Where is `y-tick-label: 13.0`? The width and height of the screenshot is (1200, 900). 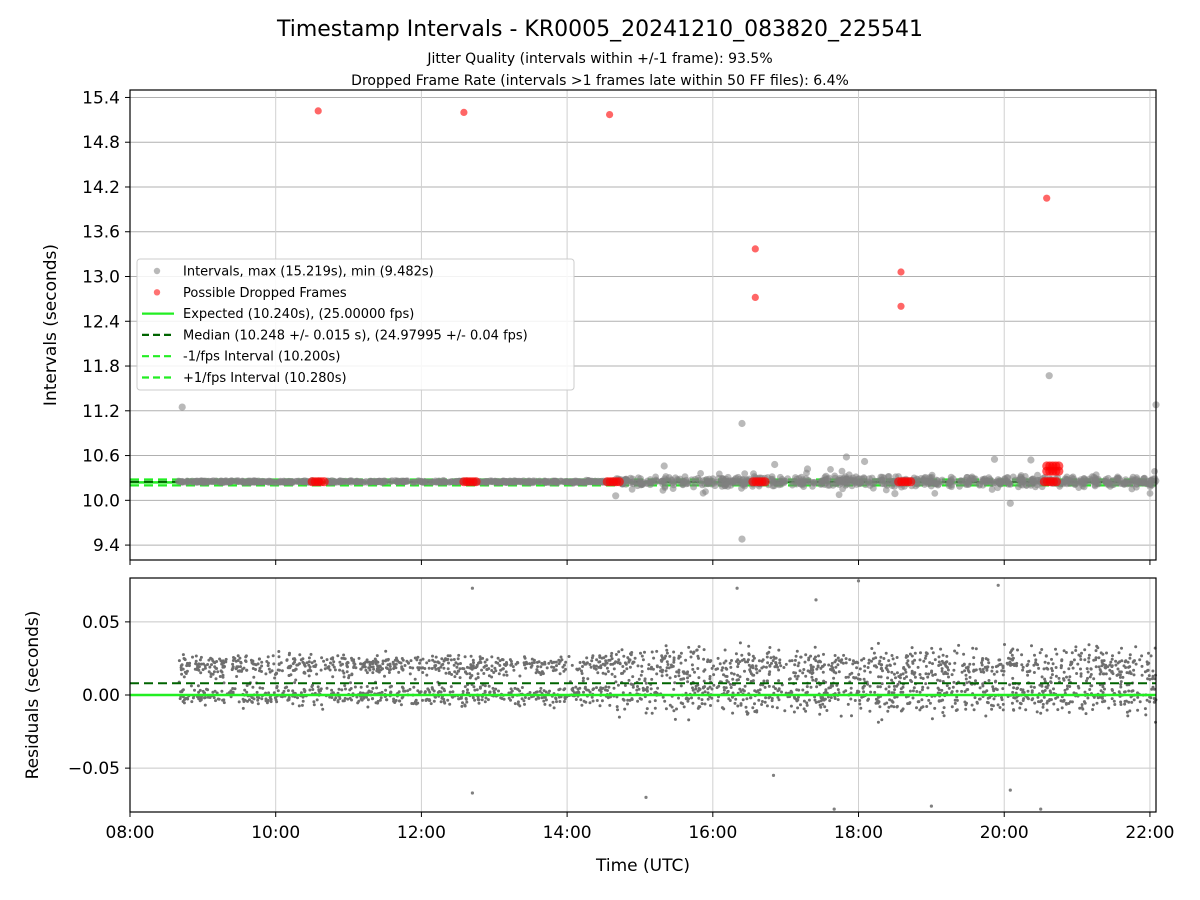 y-tick-label: 13.0 is located at coordinates (101, 278).